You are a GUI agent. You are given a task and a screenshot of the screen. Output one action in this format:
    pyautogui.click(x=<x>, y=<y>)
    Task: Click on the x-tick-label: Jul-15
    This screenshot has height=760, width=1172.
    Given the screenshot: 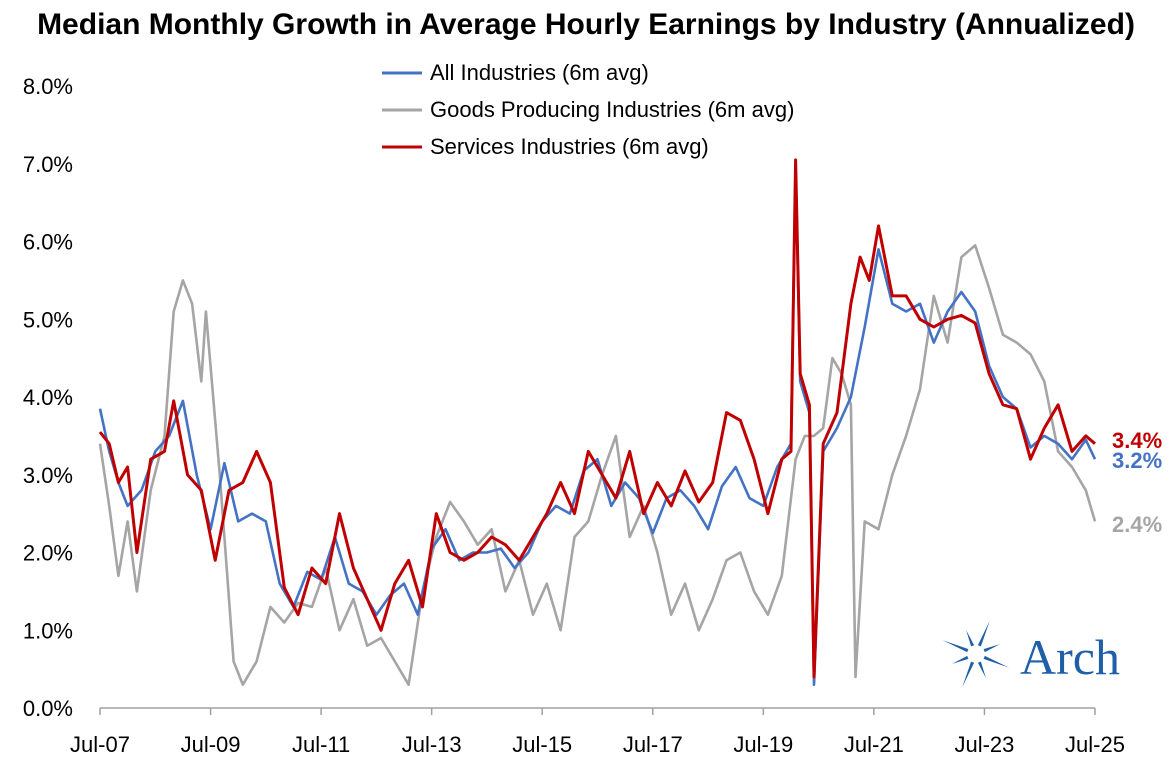 What is the action you would take?
    pyautogui.click(x=542, y=744)
    